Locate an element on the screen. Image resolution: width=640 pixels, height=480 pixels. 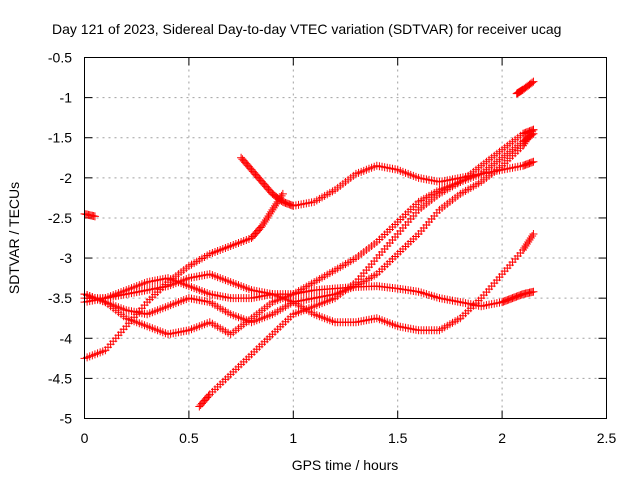
x-tick-label: 1 is located at coordinates (293, 438).